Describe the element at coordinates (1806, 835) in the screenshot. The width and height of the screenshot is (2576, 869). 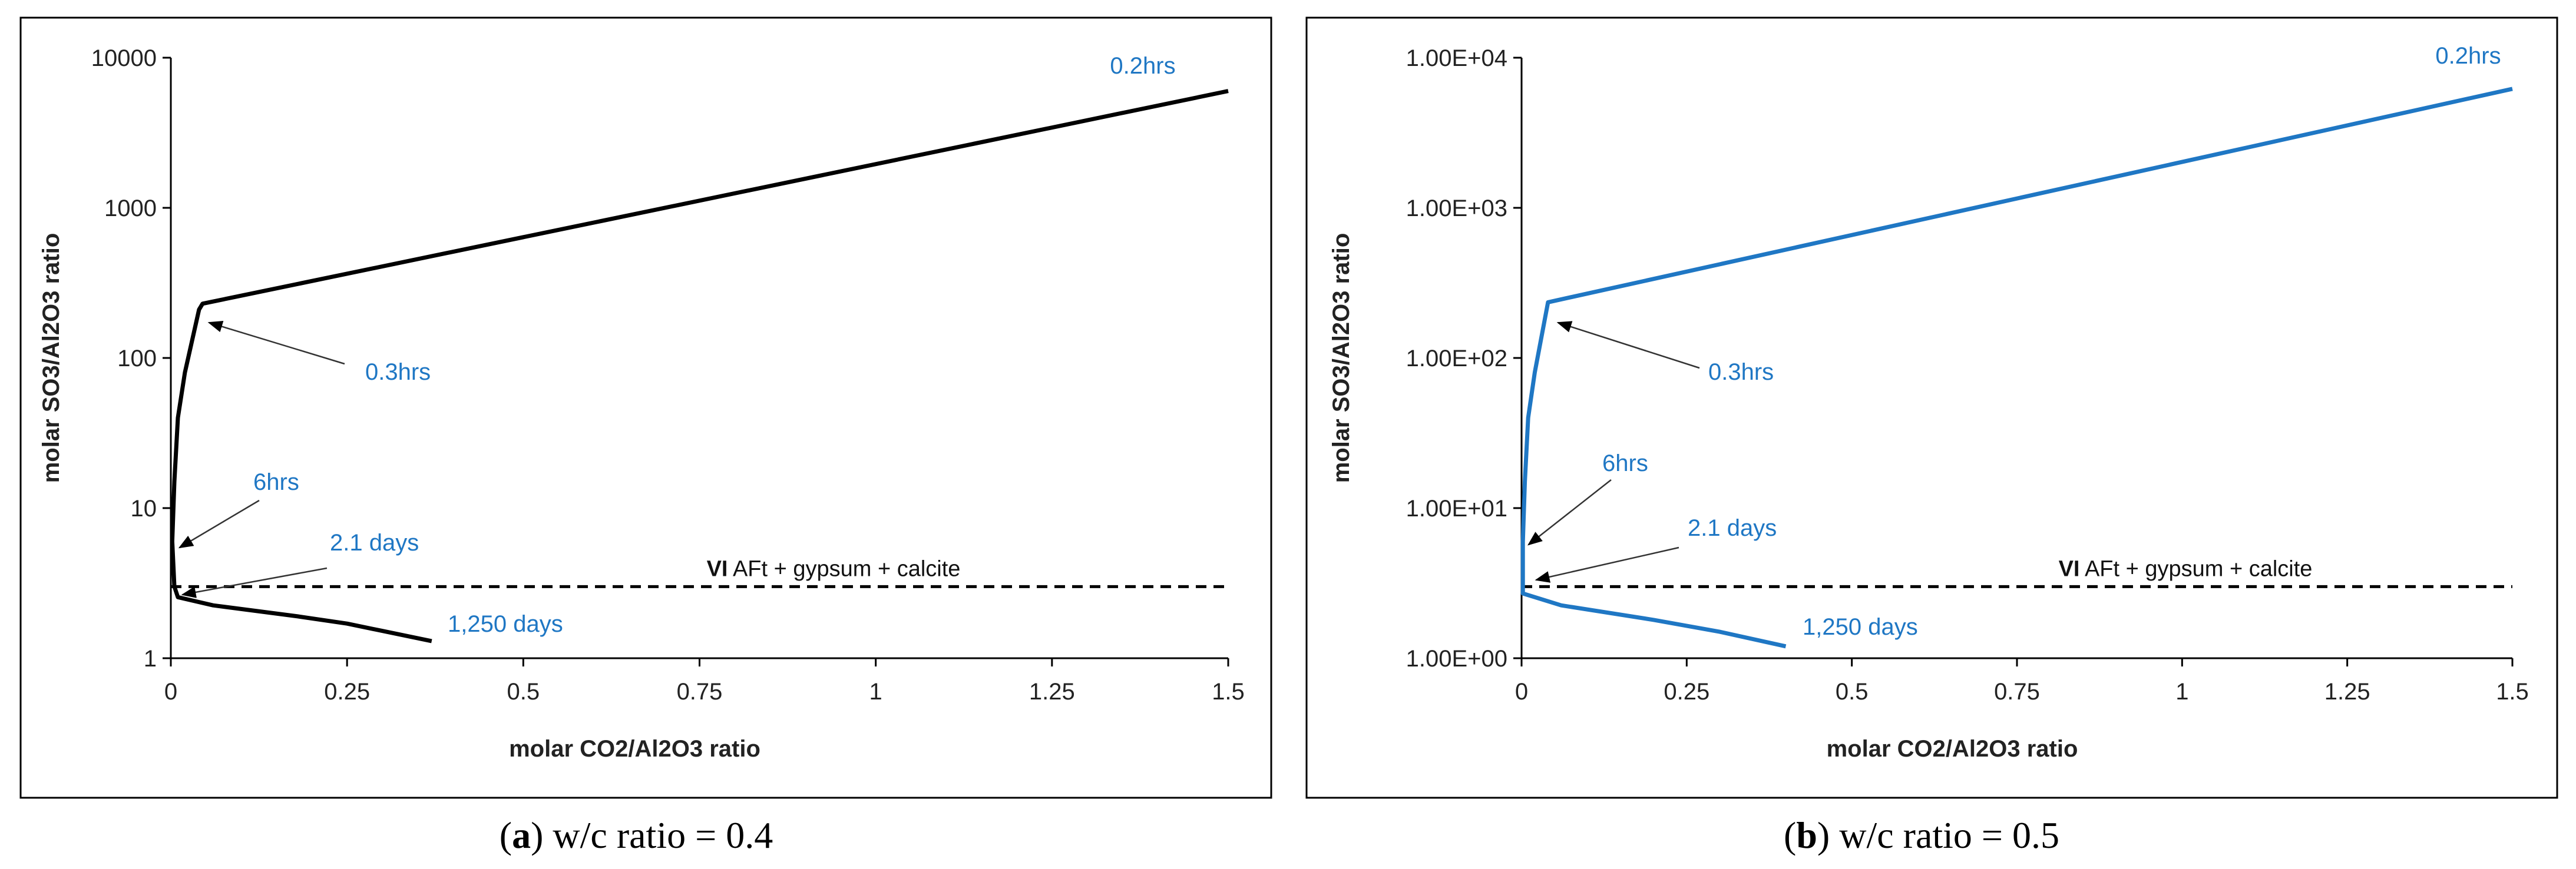
I see `panel-letter: b` at that location.